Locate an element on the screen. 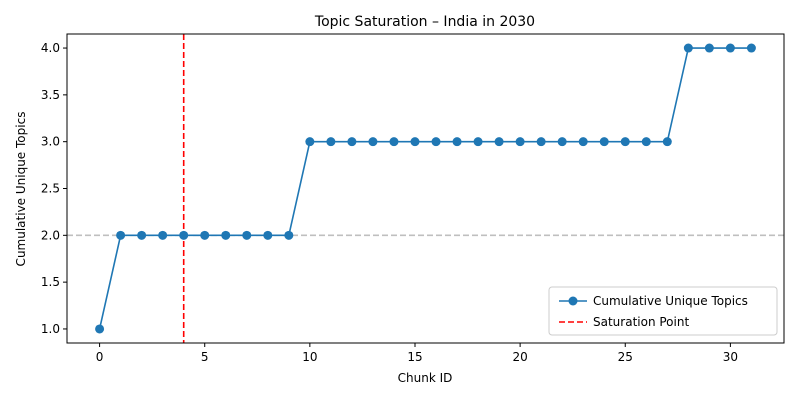 Image resolution: width=800 pixels, height=400 pixels. legend-series-marker is located at coordinates (573, 301).